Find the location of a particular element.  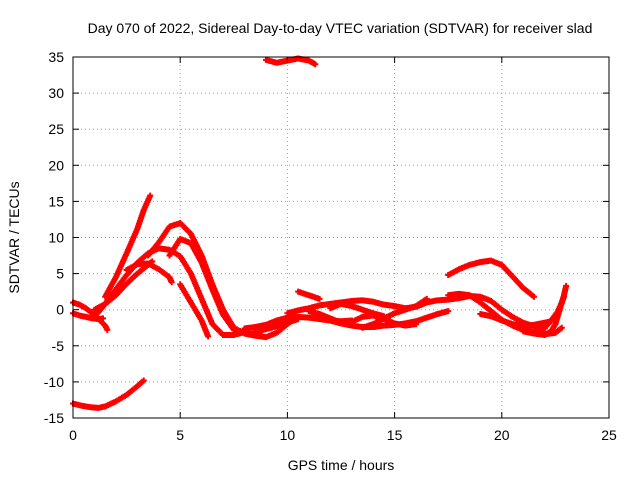

y-tick-label: 15 is located at coordinates (56, 201).